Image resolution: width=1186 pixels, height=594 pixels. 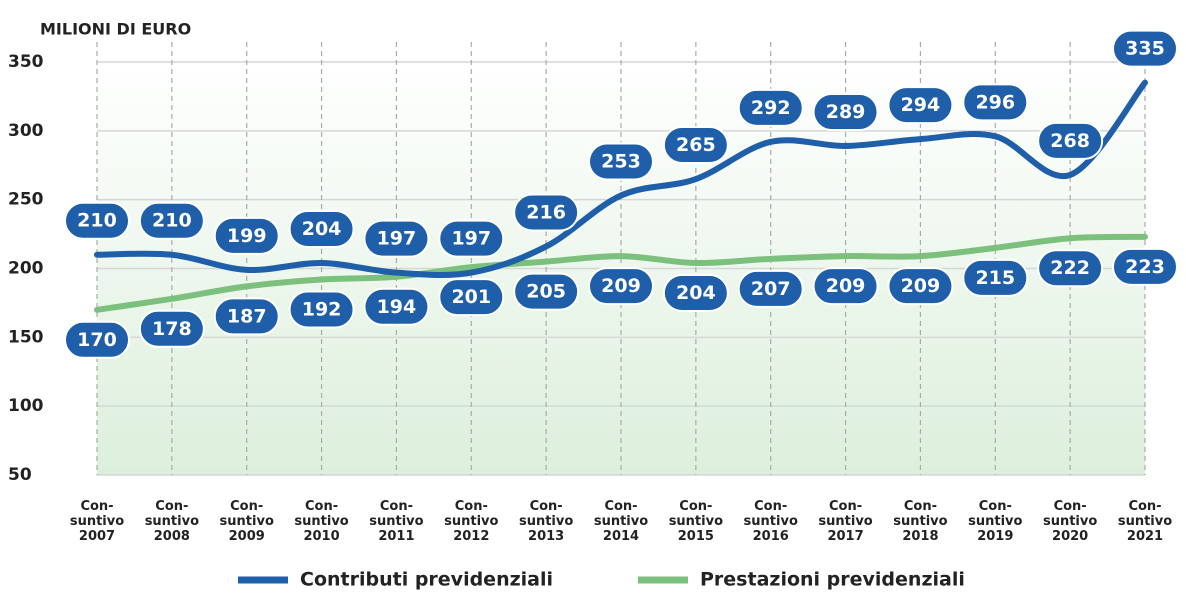 I want to click on x-tick-label: Con-suntivo 2009, so click(x=247, y=521).